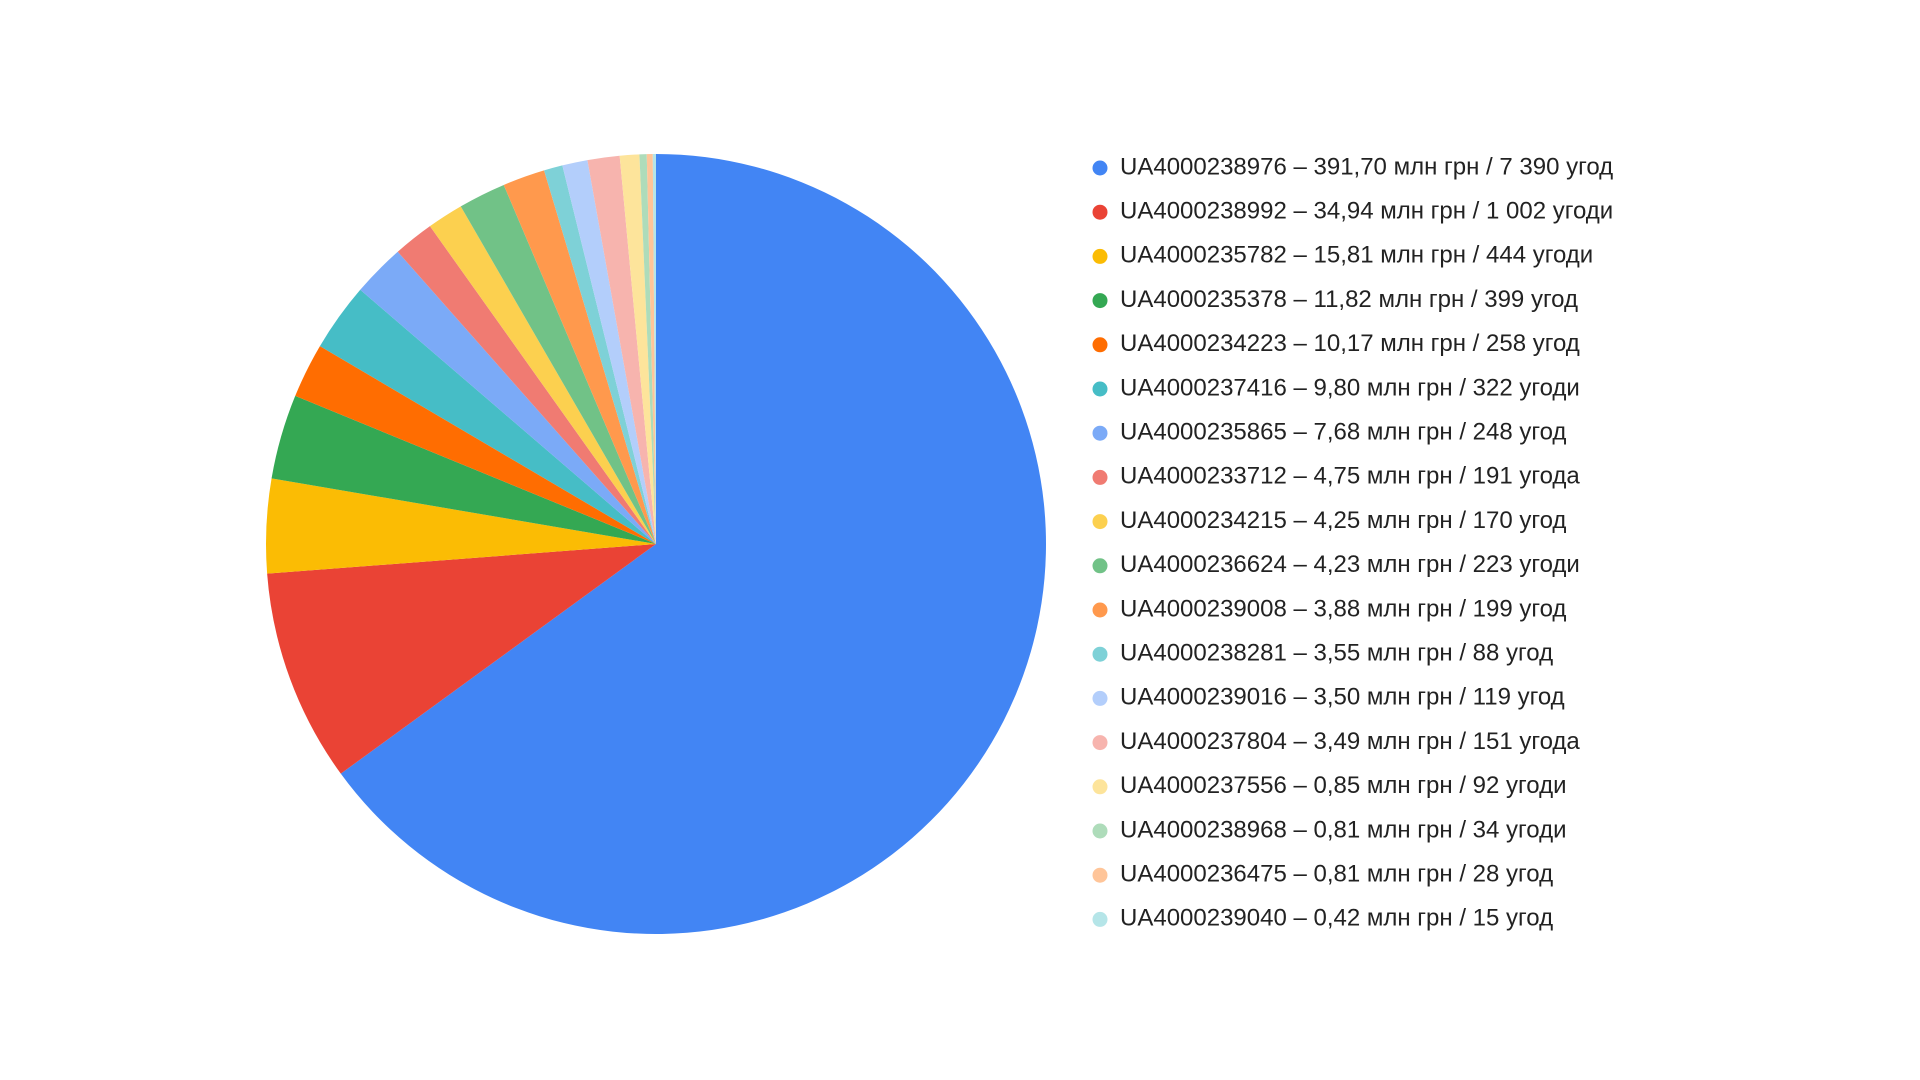 This screenshot has height=1080, width=1920. What do you see at coordinates (1349, 299) in the screenshot?
I see `legend-label: UA4000235378 – 11,82 млн грн / 399 угод` at bounding box center [1349, 299].